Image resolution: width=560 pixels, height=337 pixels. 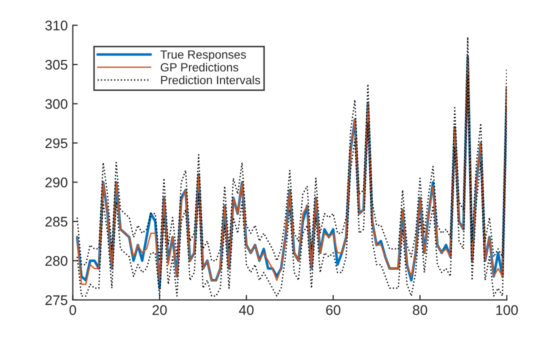 I want to click on x-tick-label: 20, so click(x=159, y=310).